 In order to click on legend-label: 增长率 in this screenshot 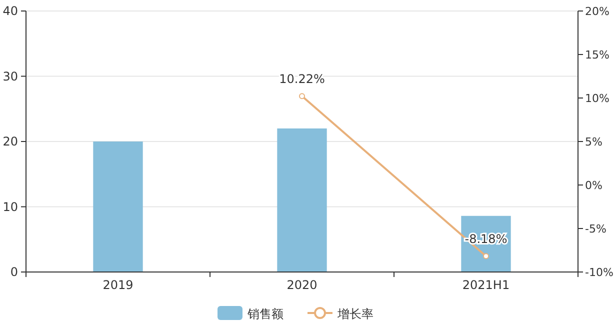, I will do `click(355, 314)`.